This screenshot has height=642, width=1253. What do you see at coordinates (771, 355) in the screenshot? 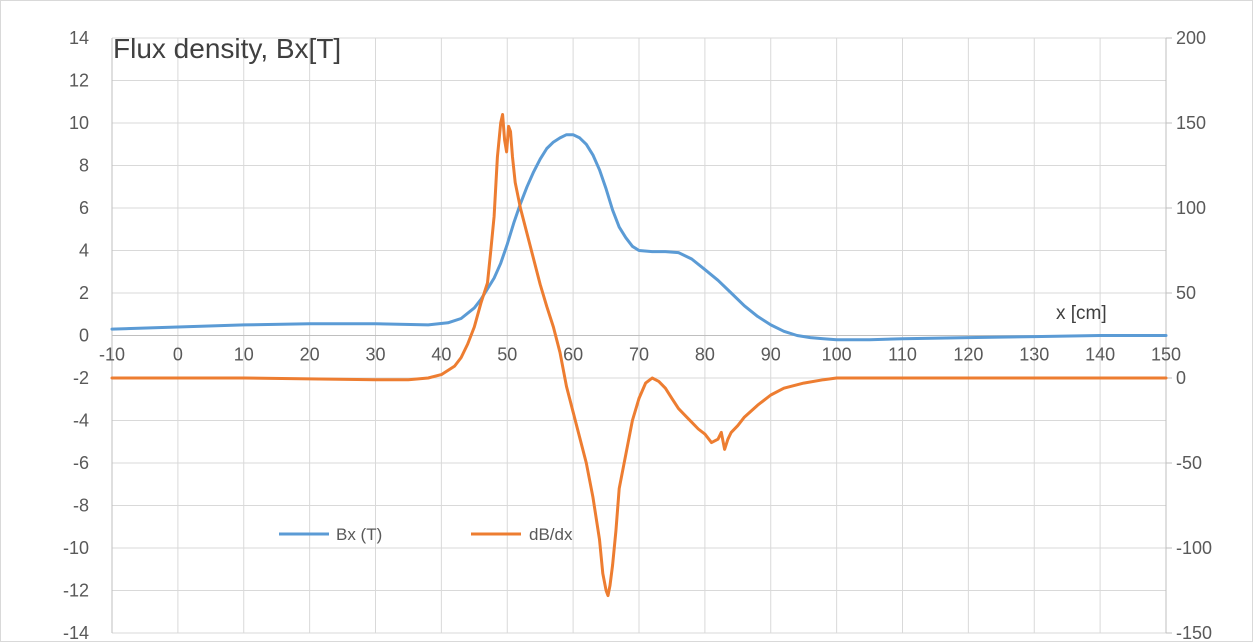
I see `x-tick-label: 90` at bounding box center [771, 355].